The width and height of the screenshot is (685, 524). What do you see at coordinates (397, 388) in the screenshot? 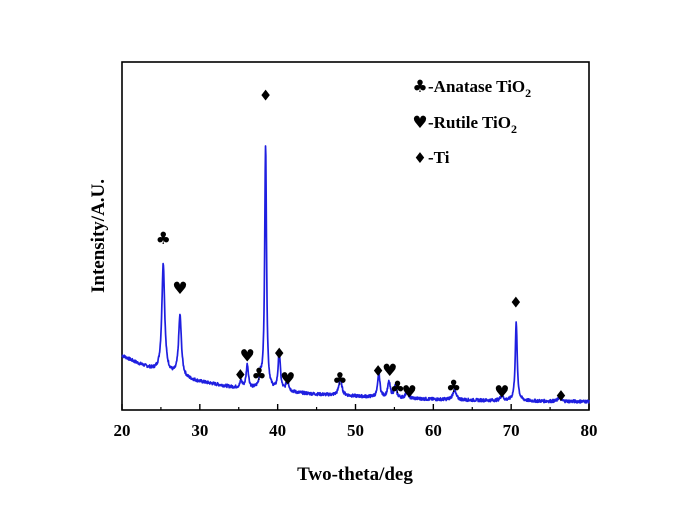
I see `club-marker-11: ♣` at bounding box center [397, 388].